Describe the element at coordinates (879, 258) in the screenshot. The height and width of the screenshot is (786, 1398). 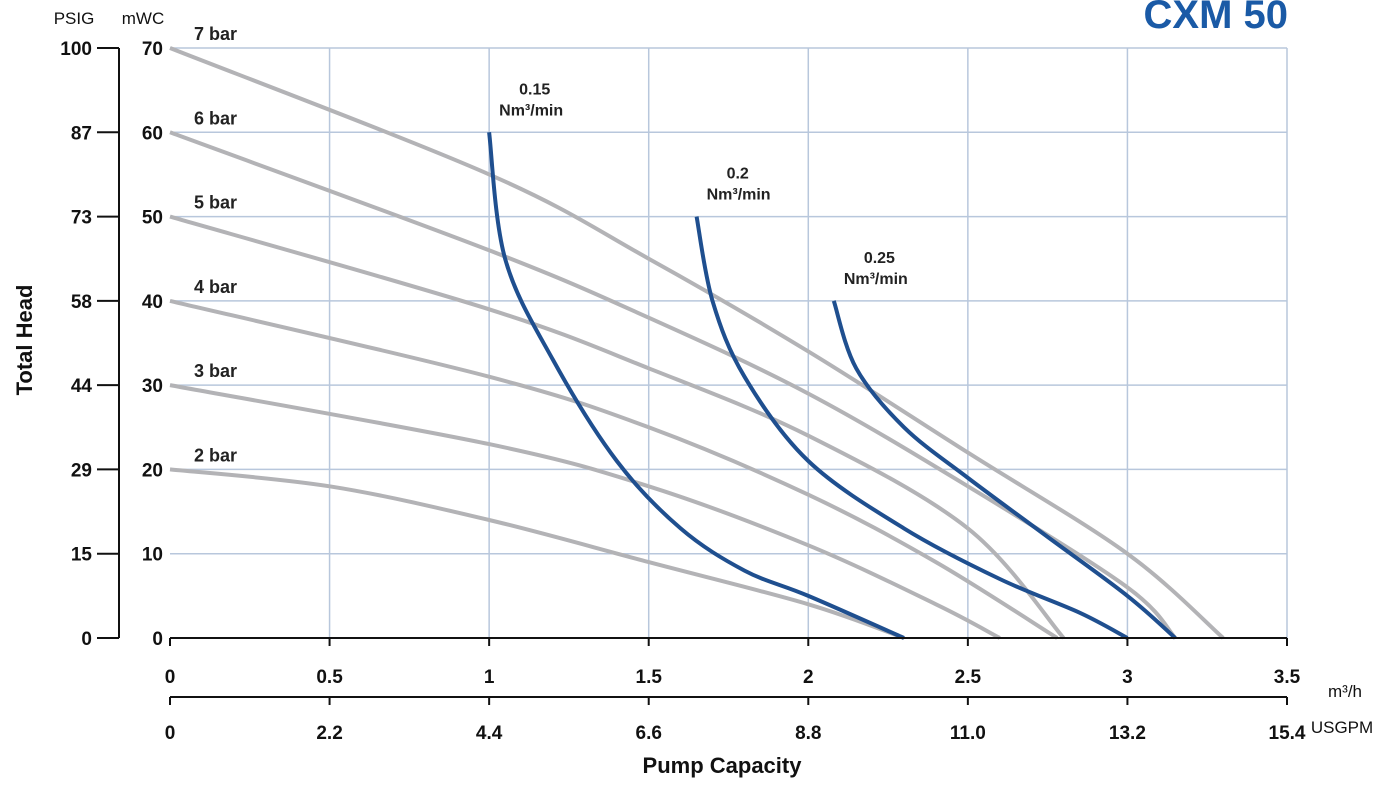
I see `air-curve-label-line: 0.25` at that location.